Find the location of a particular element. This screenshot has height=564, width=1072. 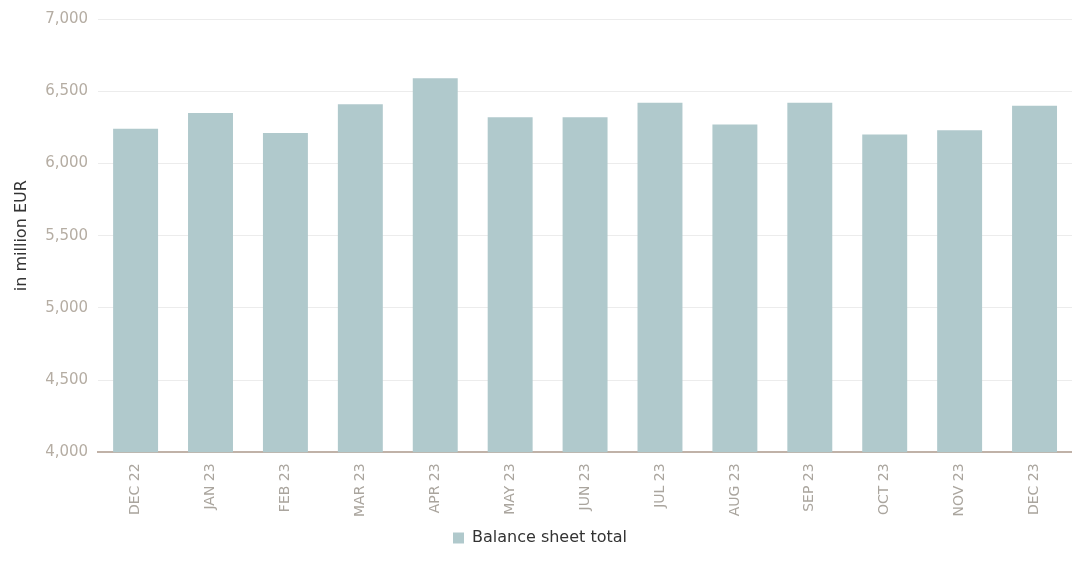

y-tick-label: 6,500 is located at coordinates (67, 90).